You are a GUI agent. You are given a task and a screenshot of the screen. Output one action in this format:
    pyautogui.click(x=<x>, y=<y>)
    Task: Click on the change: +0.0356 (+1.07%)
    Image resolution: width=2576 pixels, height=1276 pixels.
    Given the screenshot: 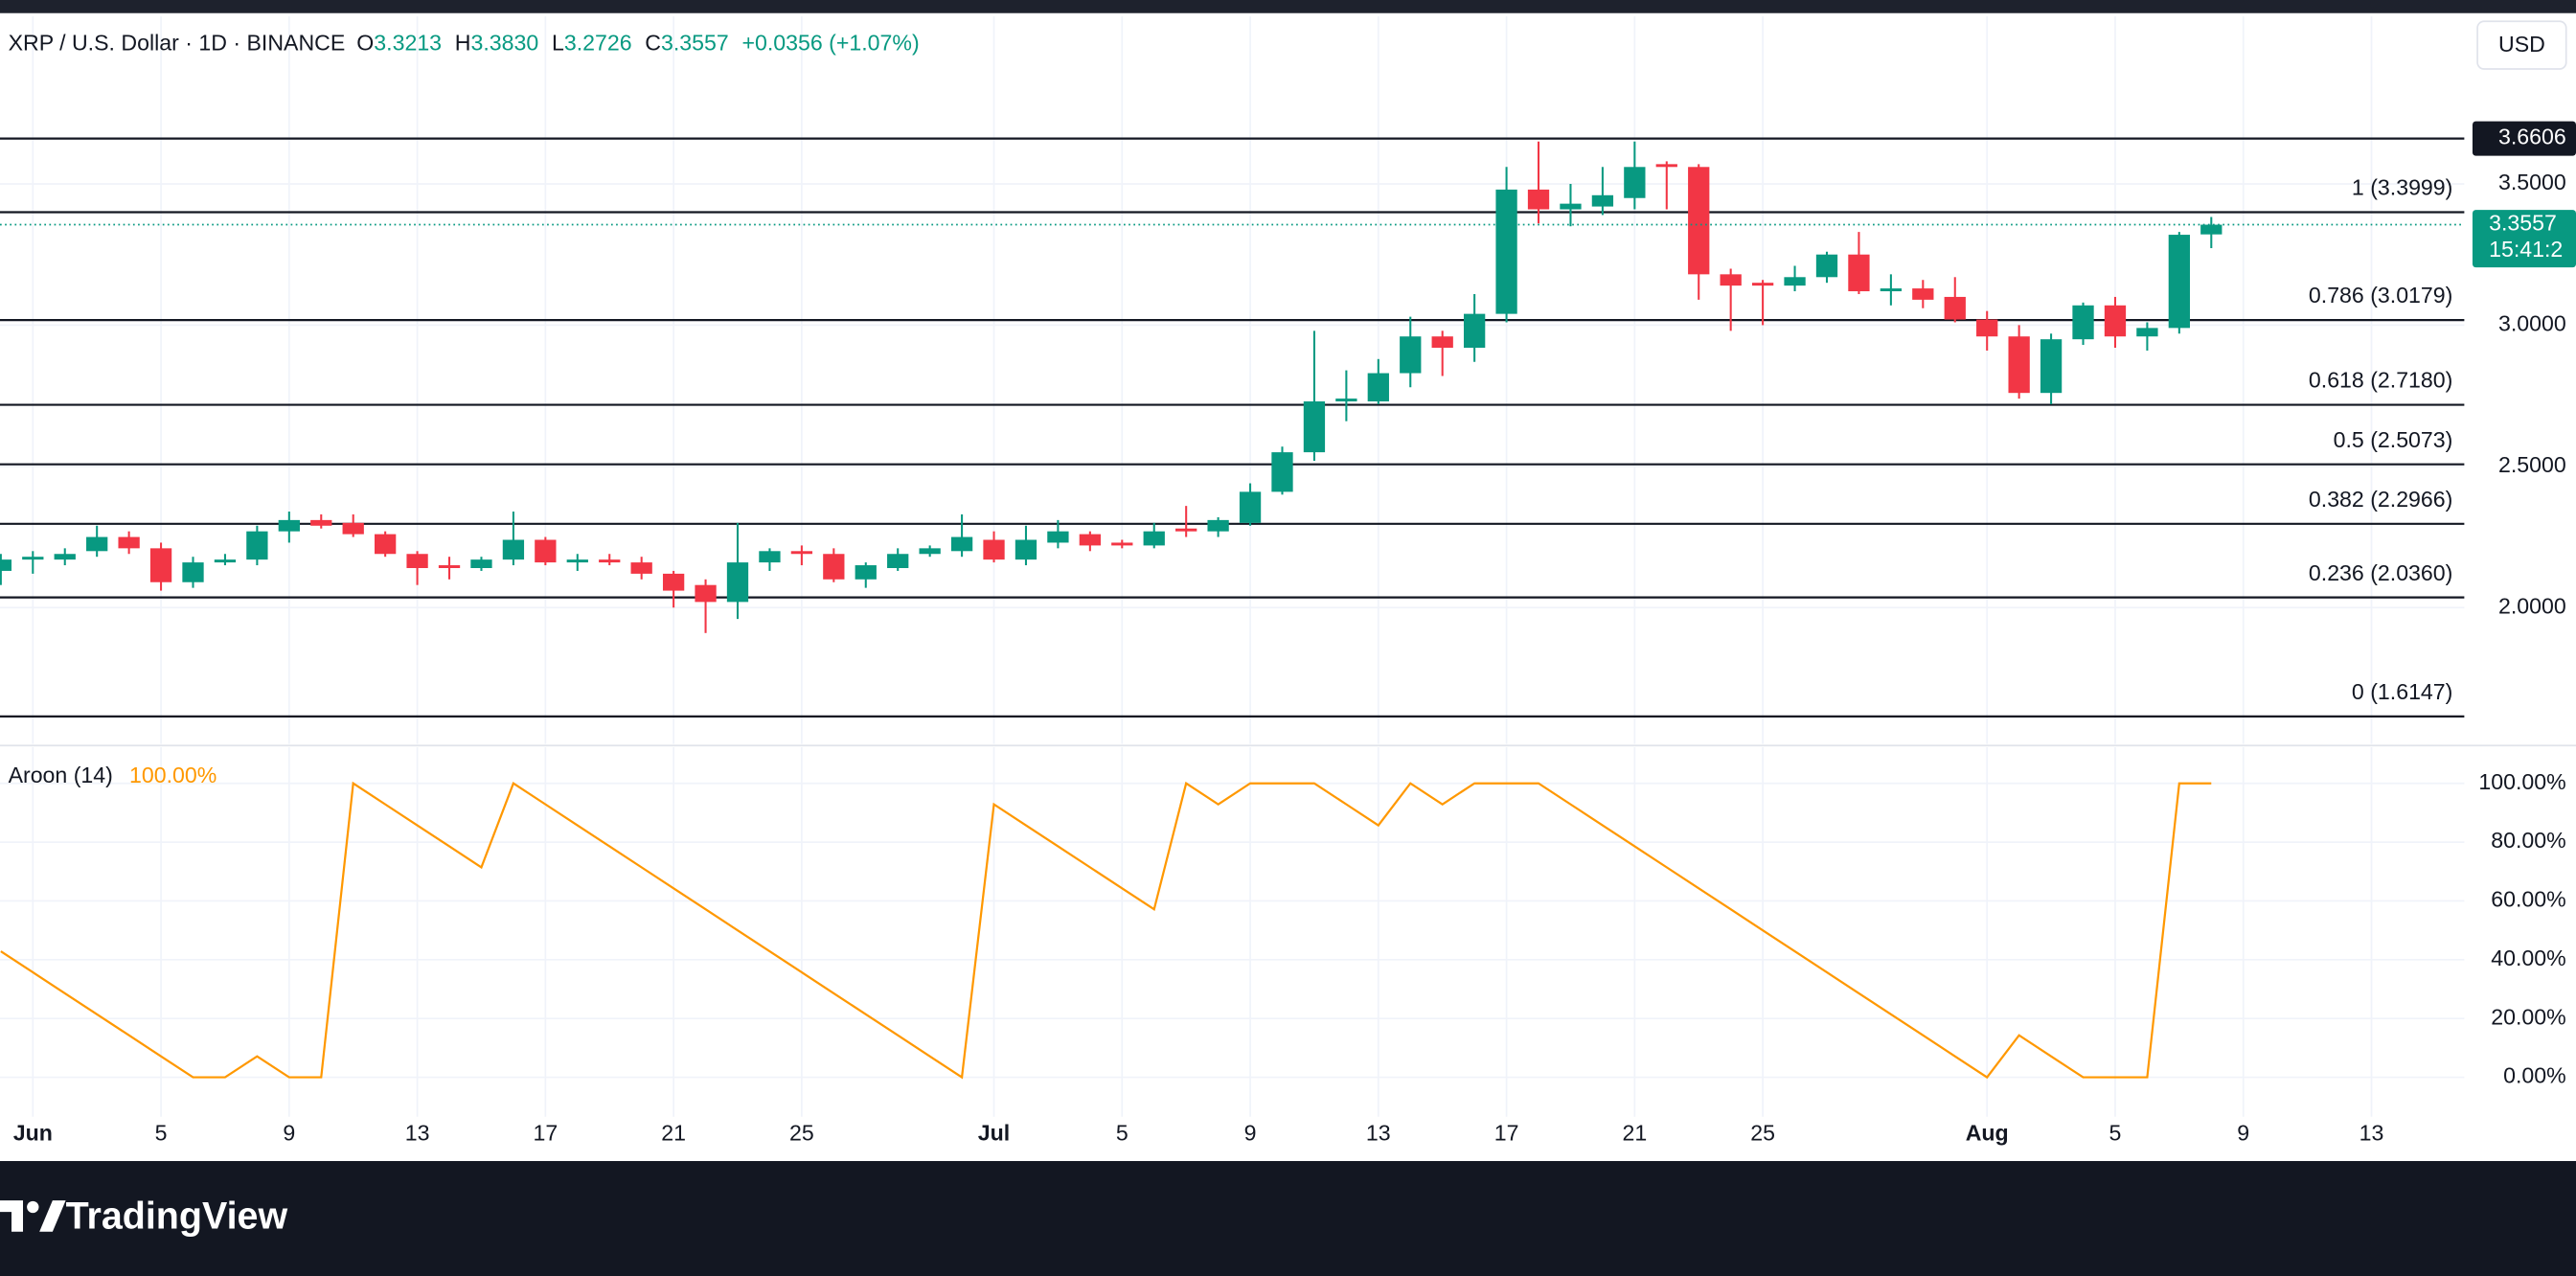 What is the action you would take?
    pyautogui.click(x=830, y=42)
    